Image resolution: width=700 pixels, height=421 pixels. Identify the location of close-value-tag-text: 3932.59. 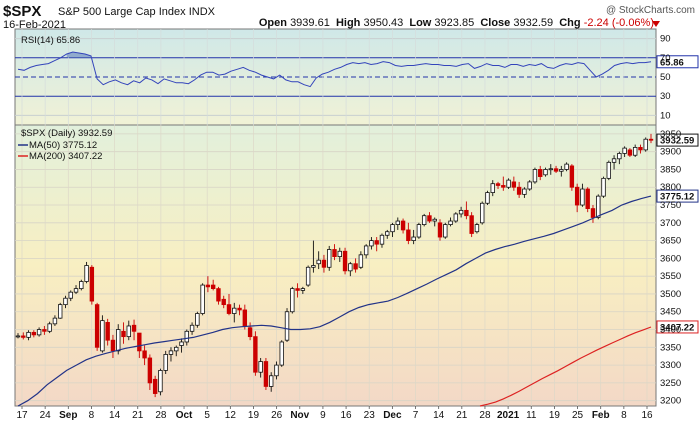
(677, 141).